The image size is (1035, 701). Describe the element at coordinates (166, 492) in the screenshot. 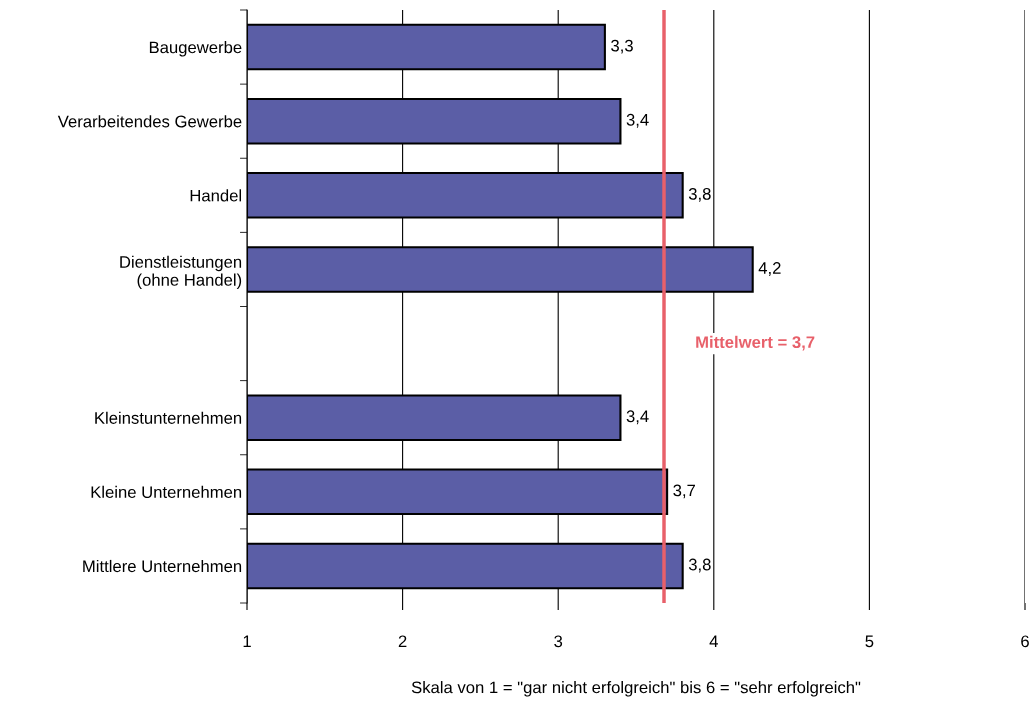

I see `y-tick-label: Kleine Unternehmen` at that location.